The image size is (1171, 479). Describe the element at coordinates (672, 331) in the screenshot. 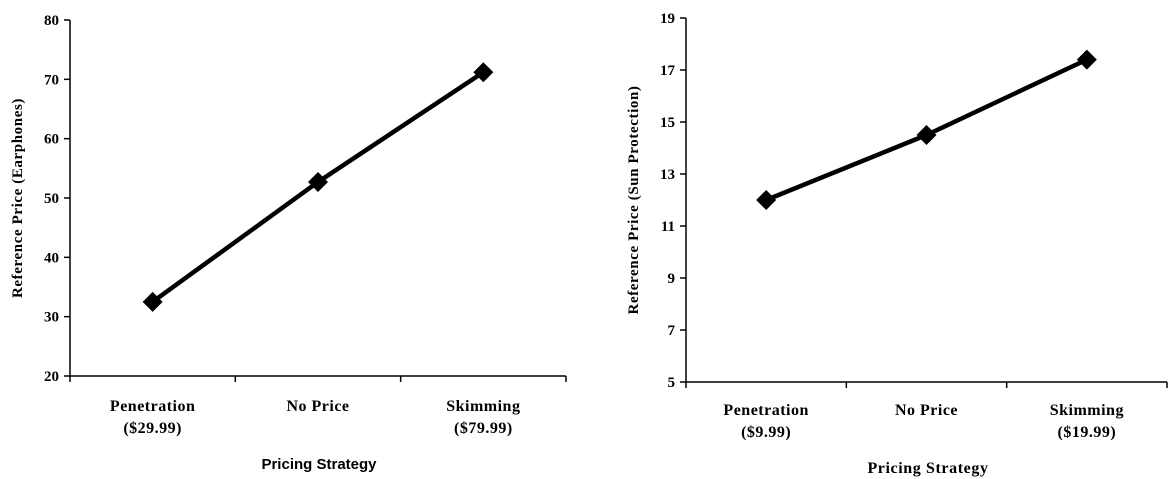

I see `y-tick-label: 7` at that location.